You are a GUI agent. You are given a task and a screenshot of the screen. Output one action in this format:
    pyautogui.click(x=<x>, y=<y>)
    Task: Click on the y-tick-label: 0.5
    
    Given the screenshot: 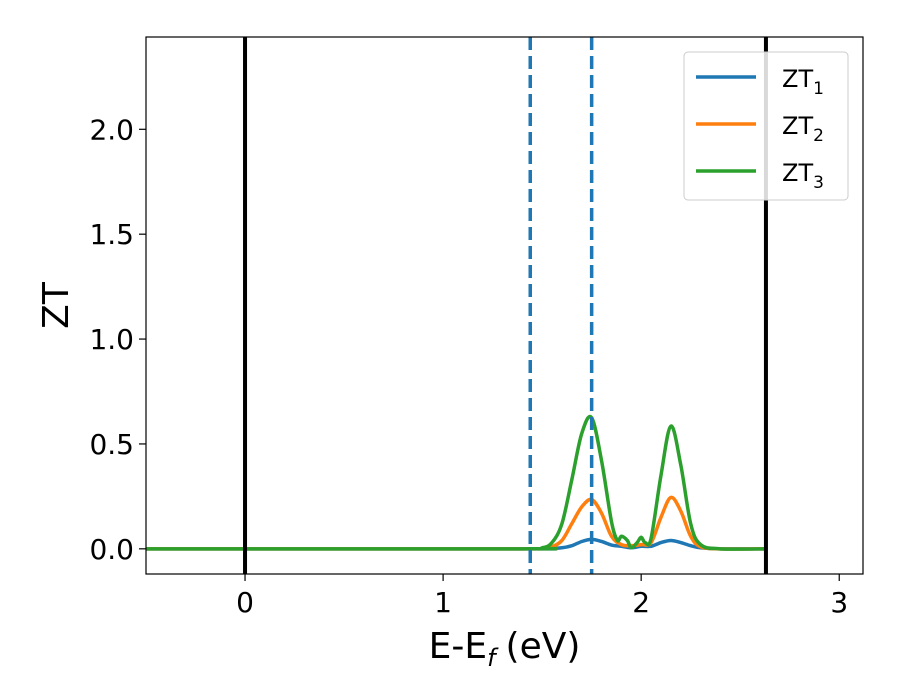 What is the action you would take?
    pyautogui.click(x=111, y=444)
    